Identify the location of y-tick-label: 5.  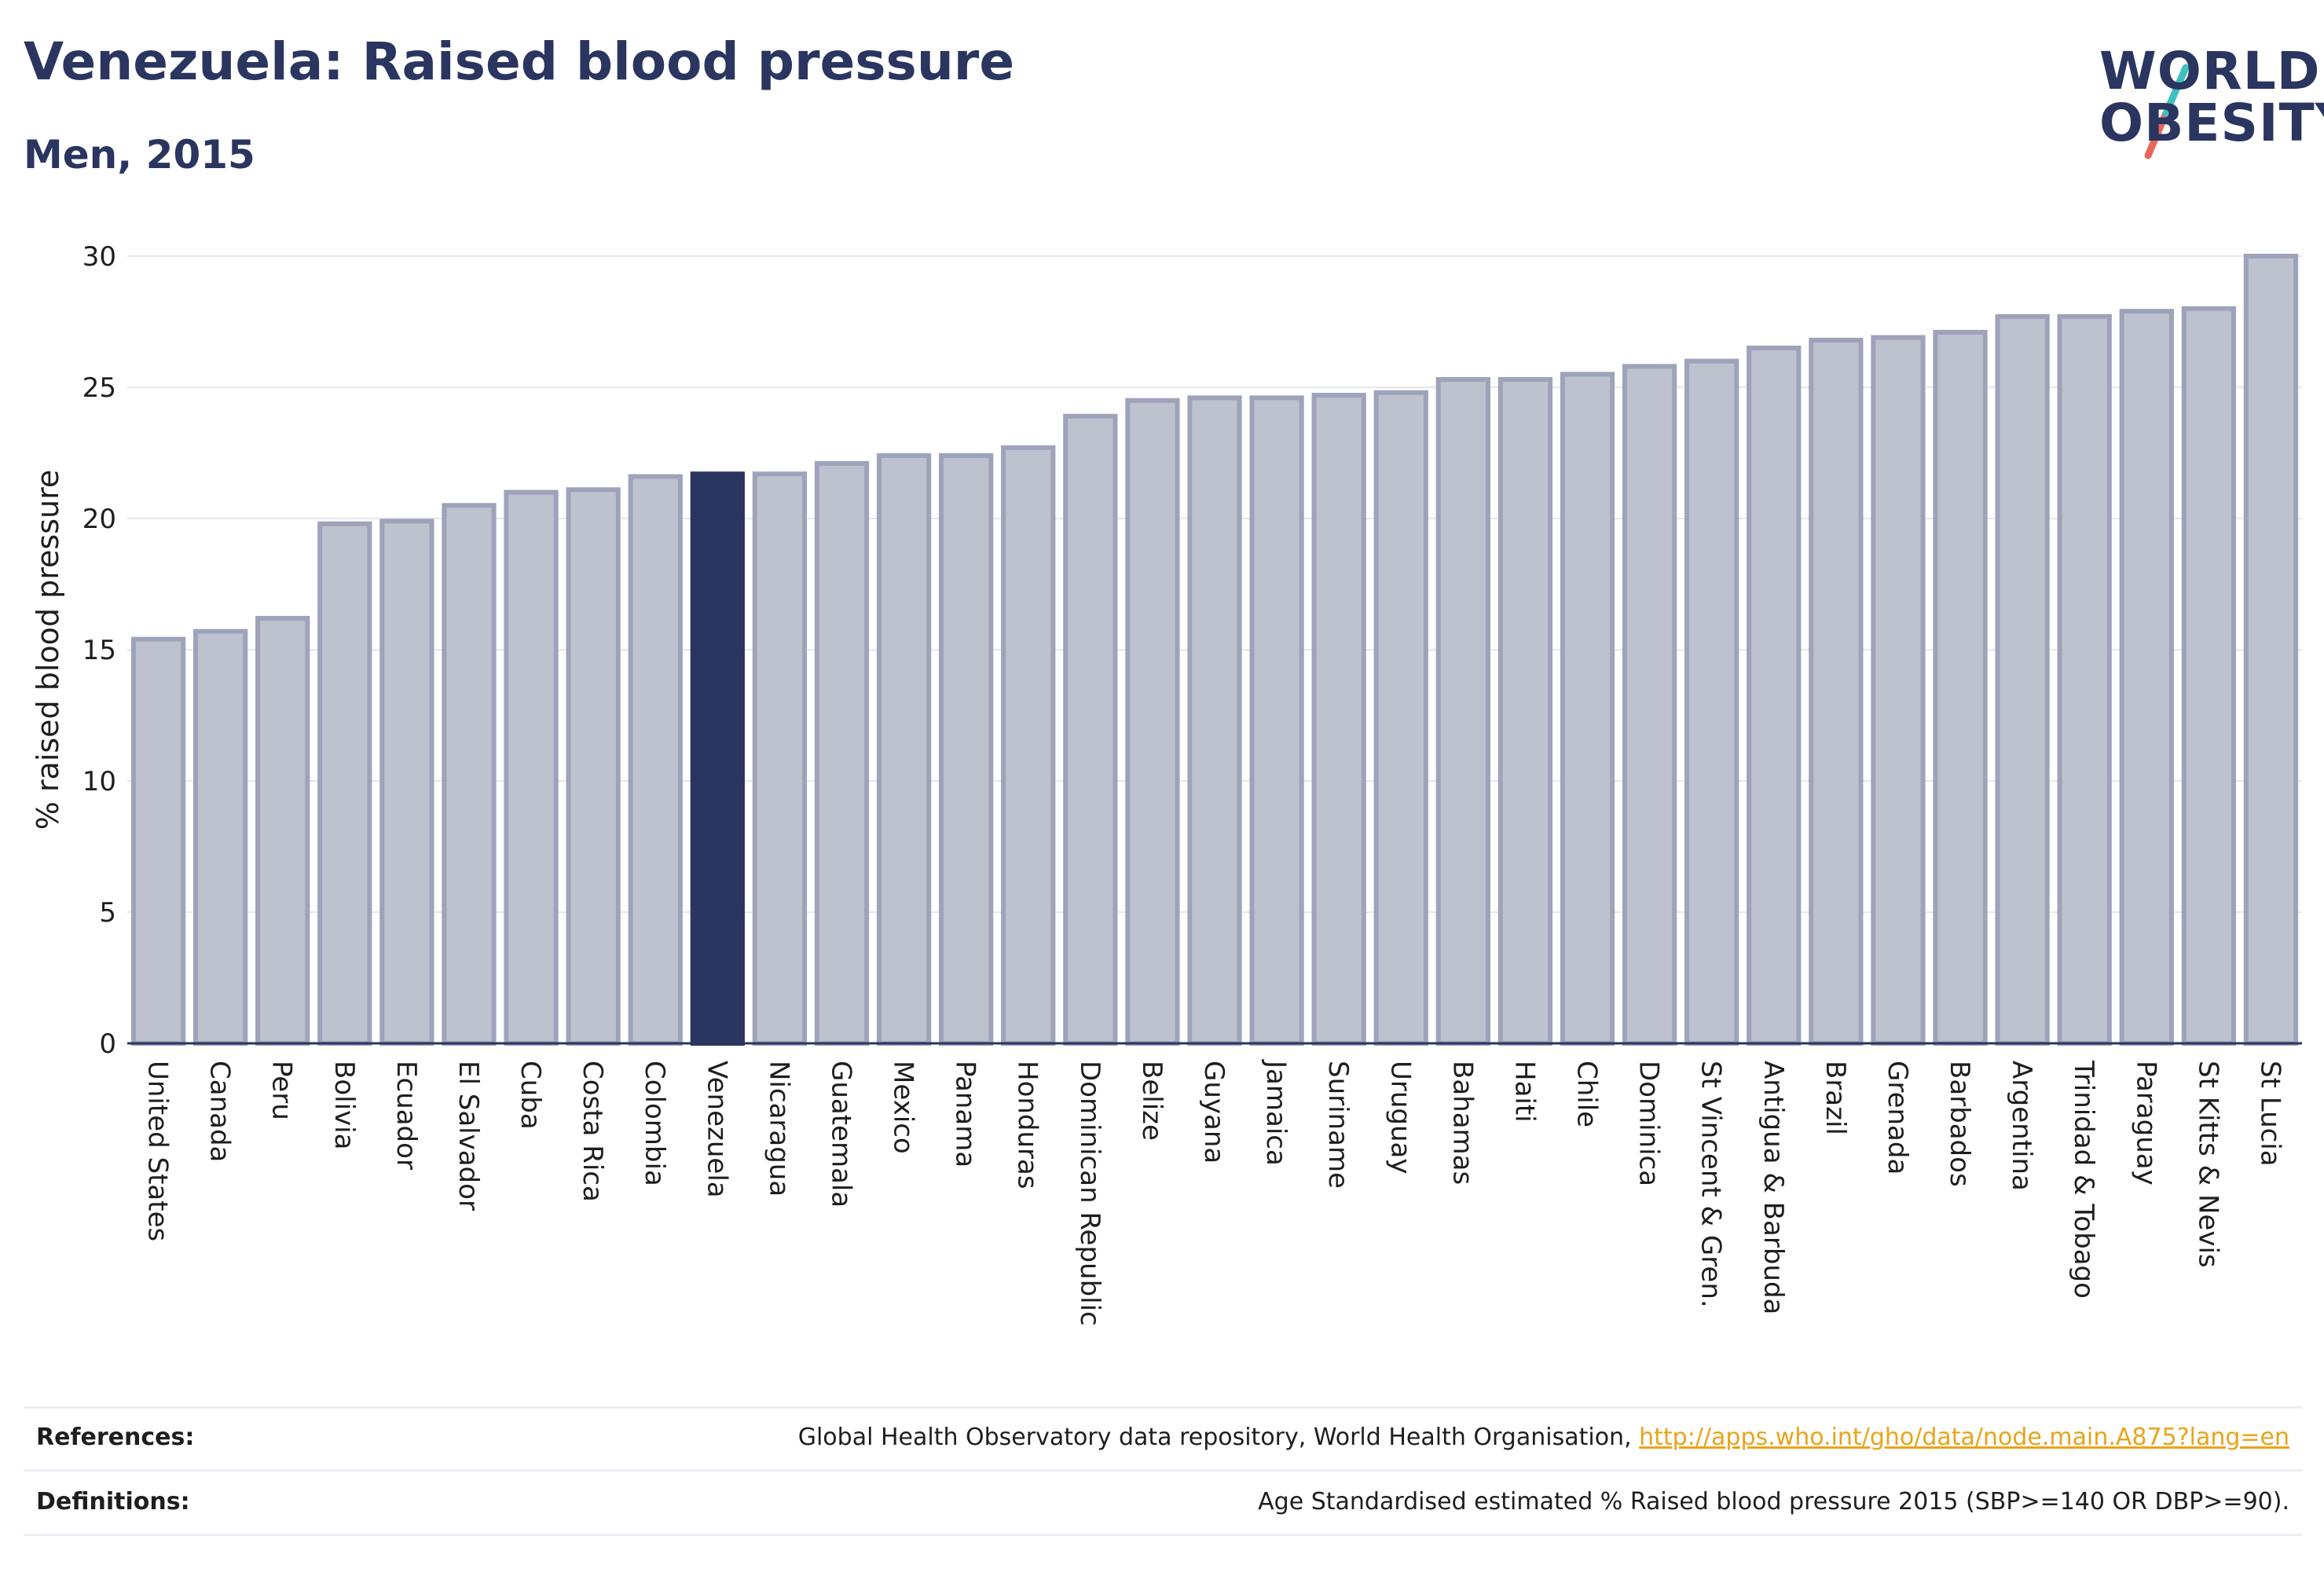
(107, 913).